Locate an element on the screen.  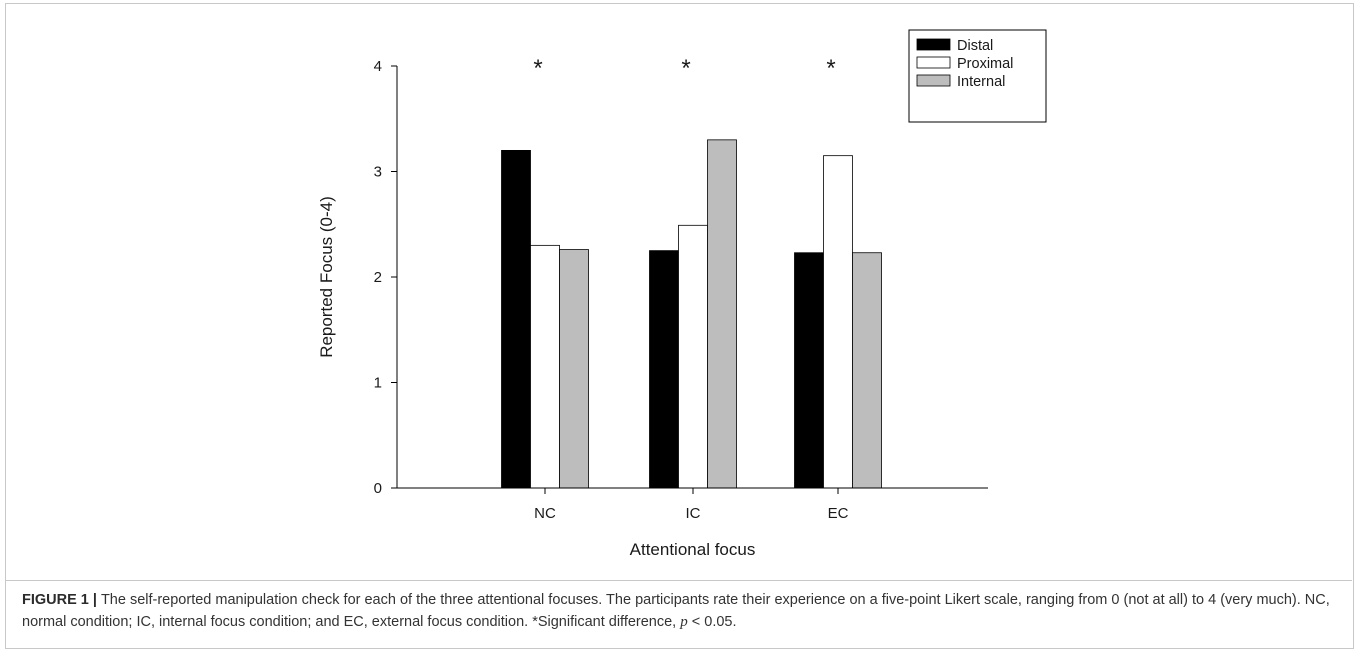
bar-proximal-nc is located at coordinates (545, 366).